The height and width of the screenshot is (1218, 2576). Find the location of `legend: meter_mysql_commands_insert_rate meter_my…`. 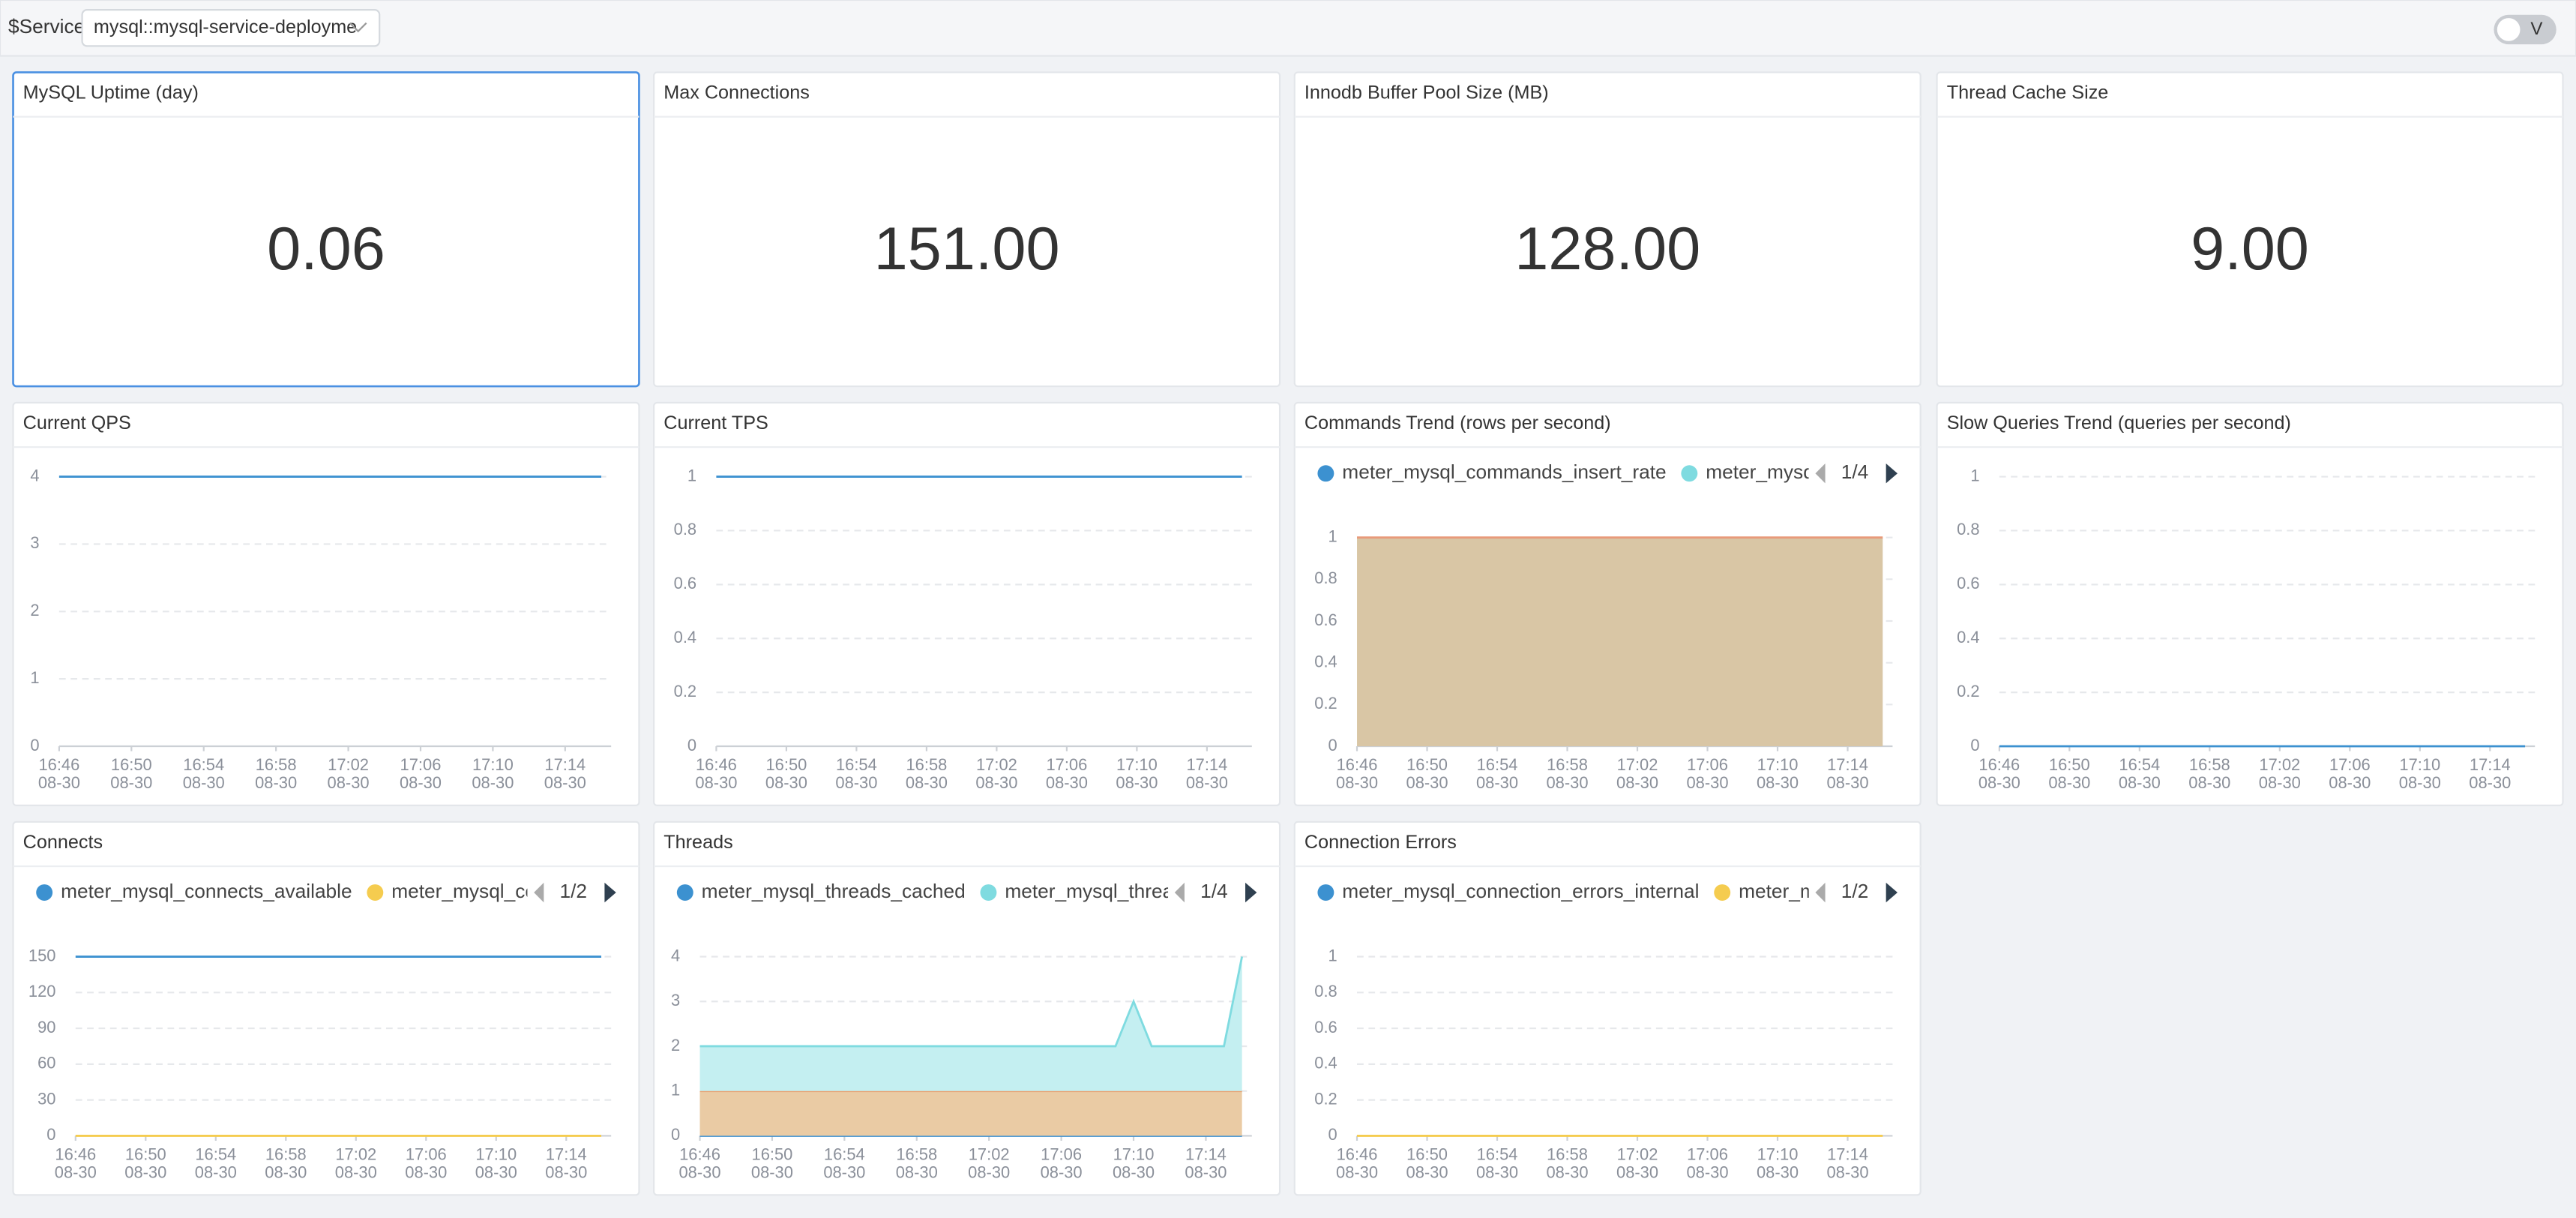

legend: meter_mysql_commands_insert_rate meter_my… is located at coordinates (1573, 471).